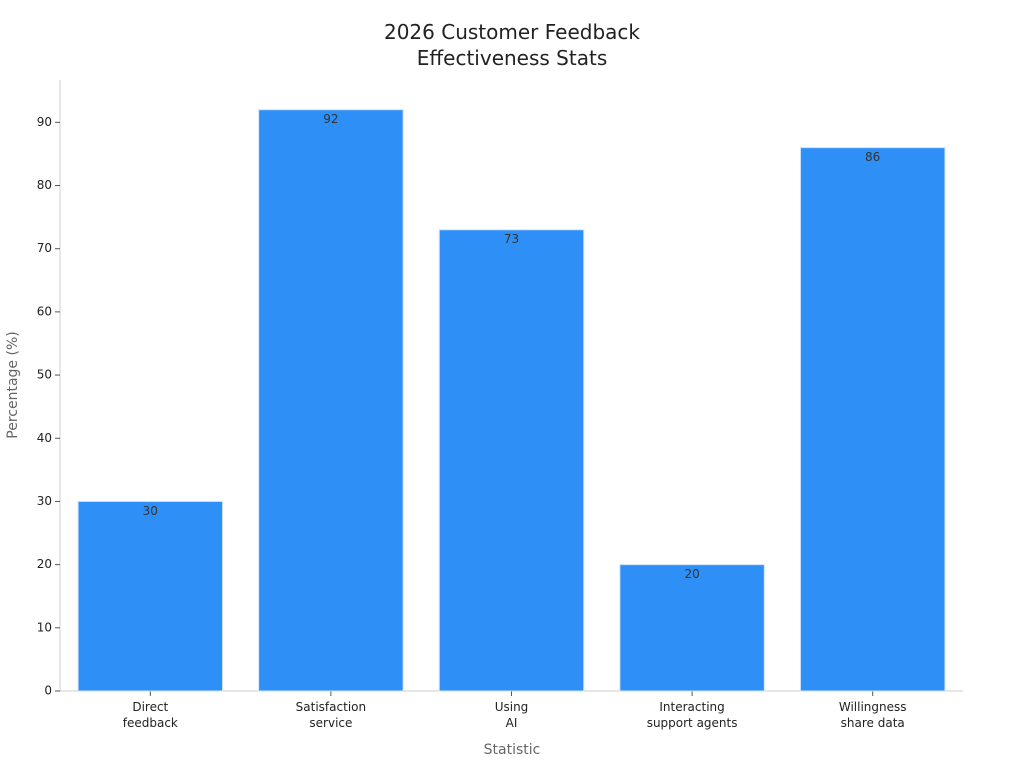  Describe the element at coordinates (44, 438) in the screenshot. I see `y-tick-label: 40` at that location.